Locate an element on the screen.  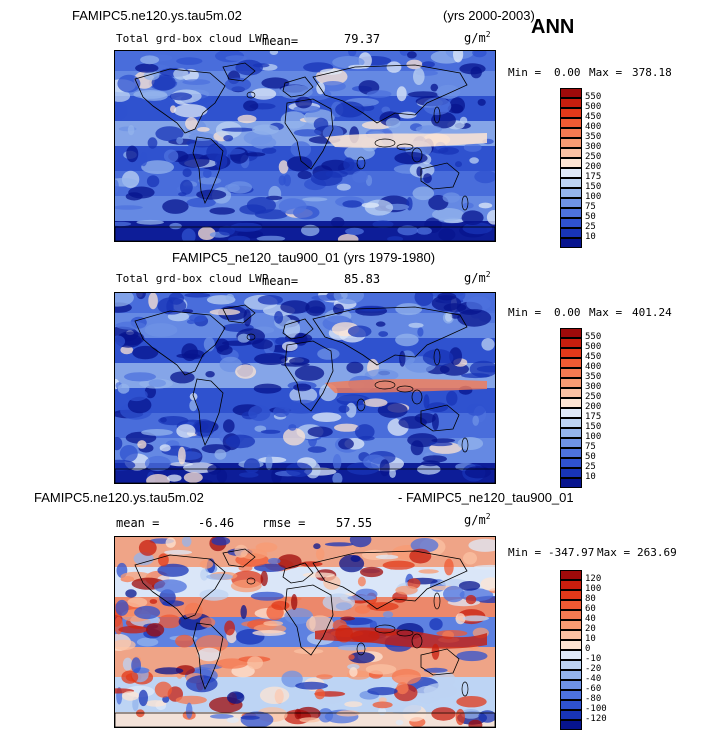
panel3-min-value: -347.97 is located at coordinates (571, 552).